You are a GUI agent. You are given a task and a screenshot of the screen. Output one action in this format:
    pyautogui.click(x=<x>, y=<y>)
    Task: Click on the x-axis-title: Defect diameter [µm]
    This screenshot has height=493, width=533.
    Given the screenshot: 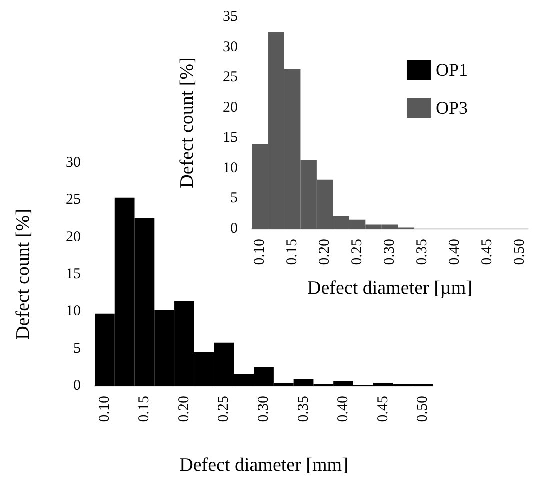 What is the action you would take?
    pyautogui.click(x=390, y=288)
    